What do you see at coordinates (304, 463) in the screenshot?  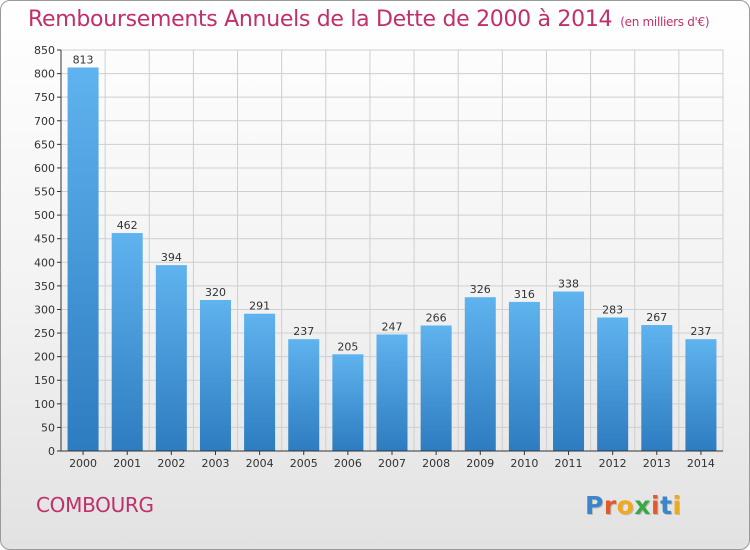 I see `x-tick-label-2005: 2005` at bounding box center [304, 463].